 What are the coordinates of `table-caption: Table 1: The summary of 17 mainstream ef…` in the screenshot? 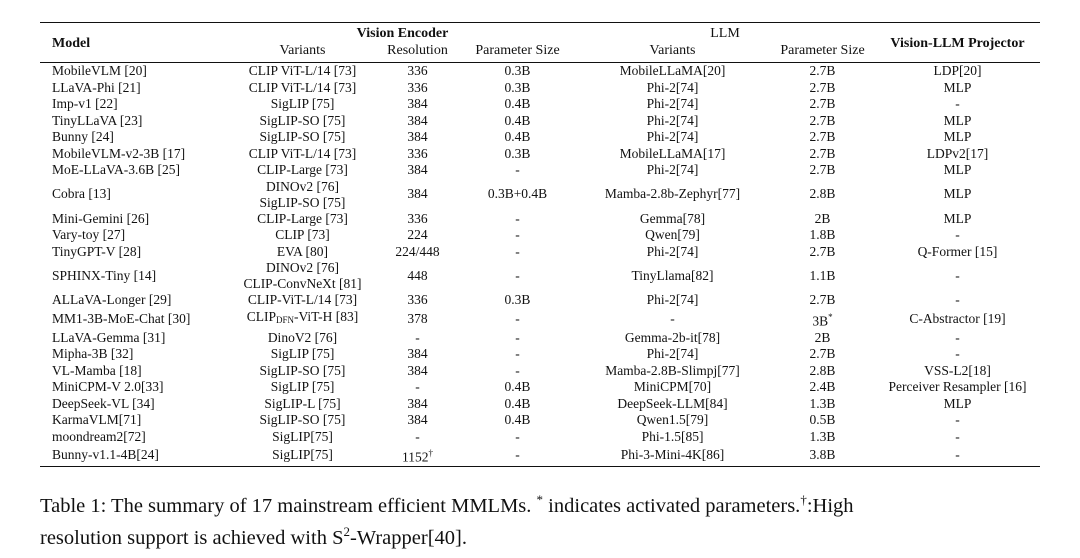 It's located at (545, 519).